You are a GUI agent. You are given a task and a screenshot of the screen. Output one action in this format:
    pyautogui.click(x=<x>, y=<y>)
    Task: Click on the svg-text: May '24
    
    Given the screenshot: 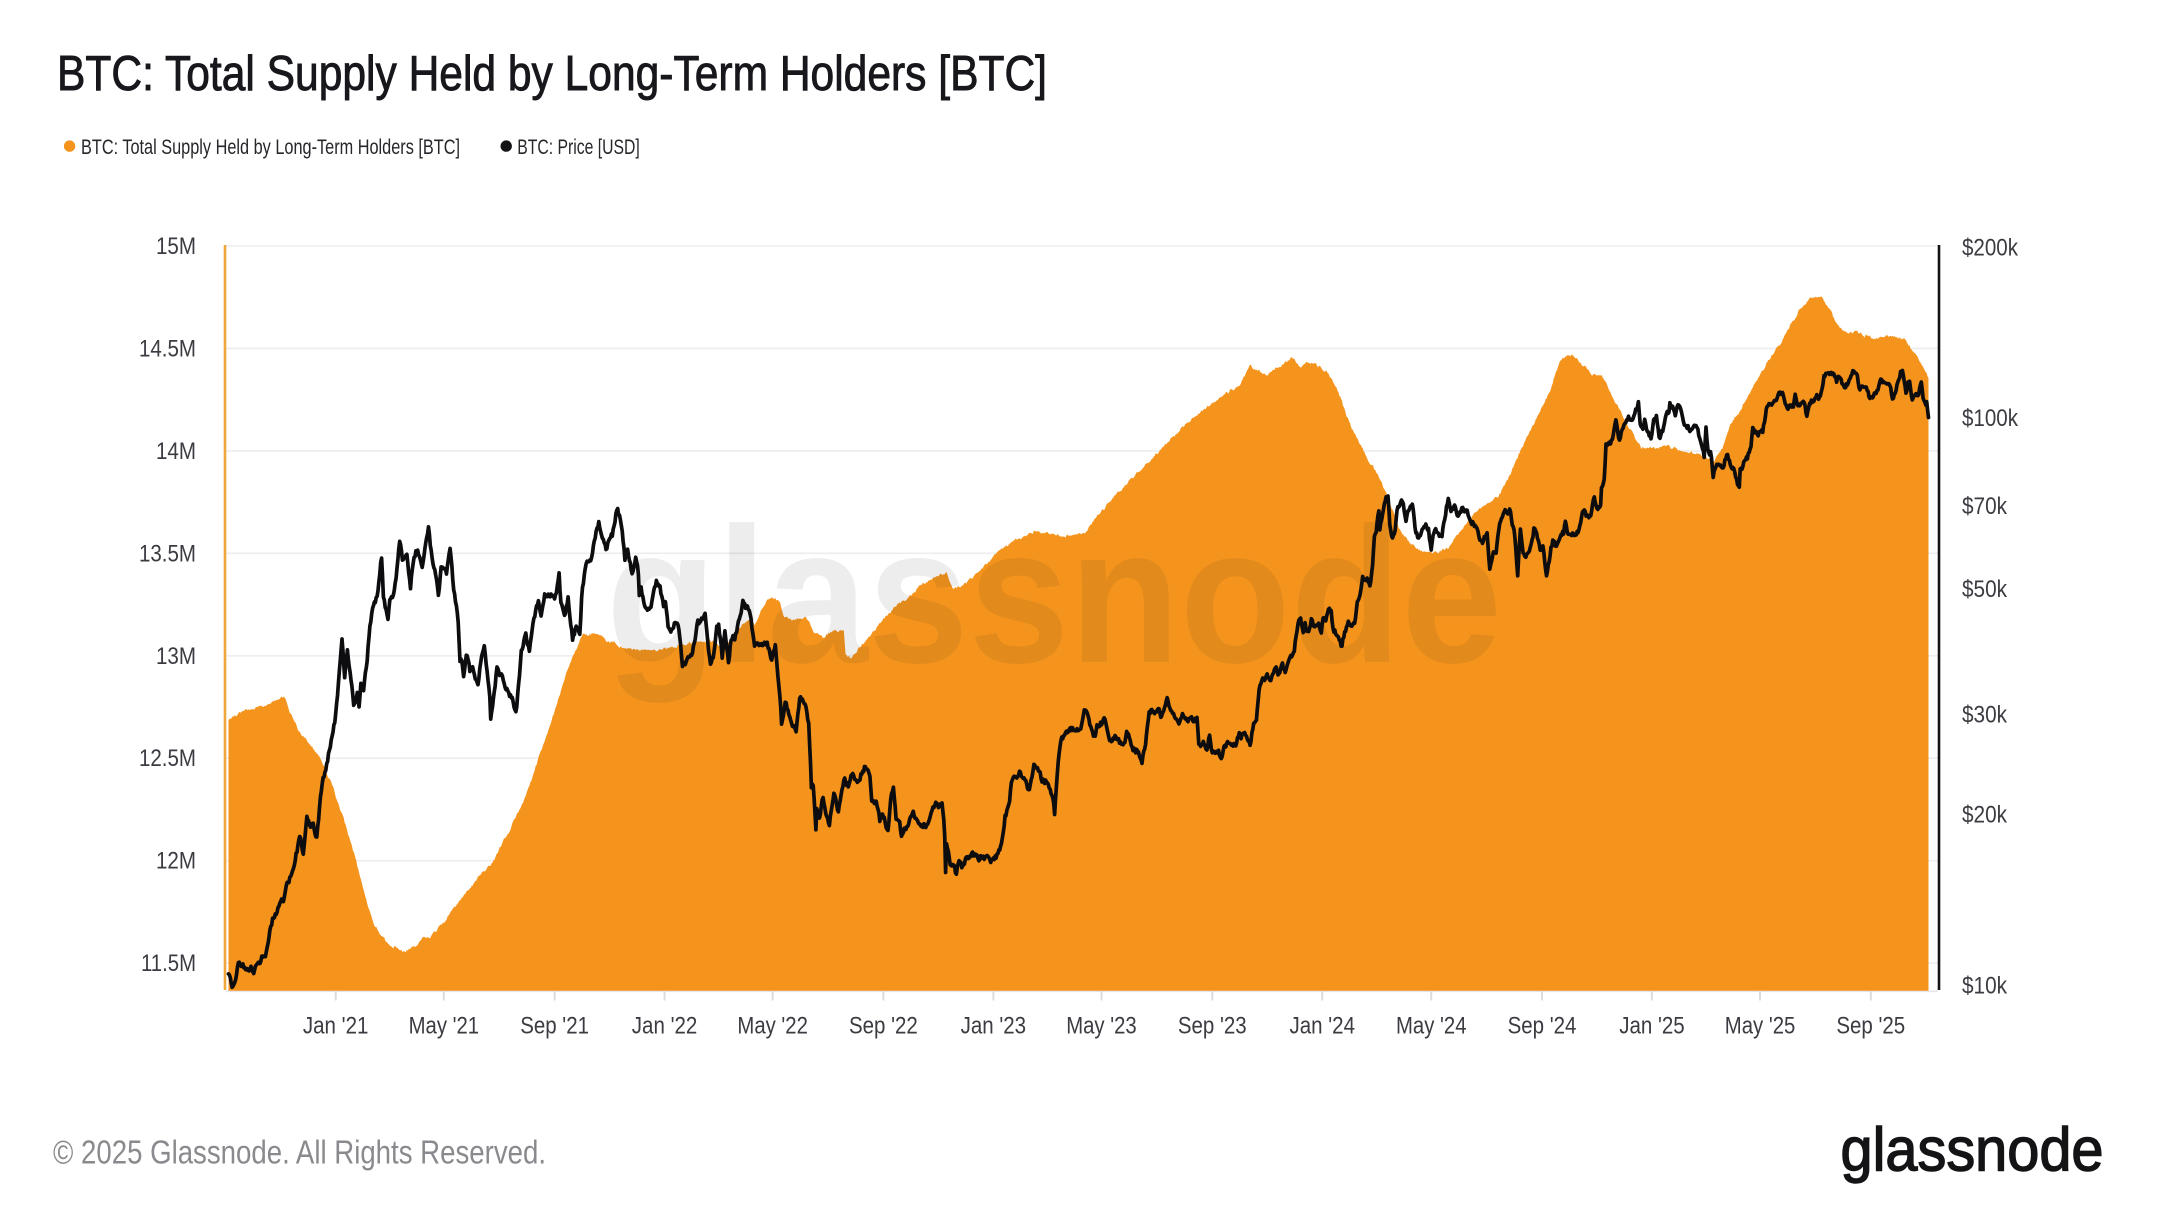 What is the action you would take?
    pyautogui.click(x=1431, y=1026)
    